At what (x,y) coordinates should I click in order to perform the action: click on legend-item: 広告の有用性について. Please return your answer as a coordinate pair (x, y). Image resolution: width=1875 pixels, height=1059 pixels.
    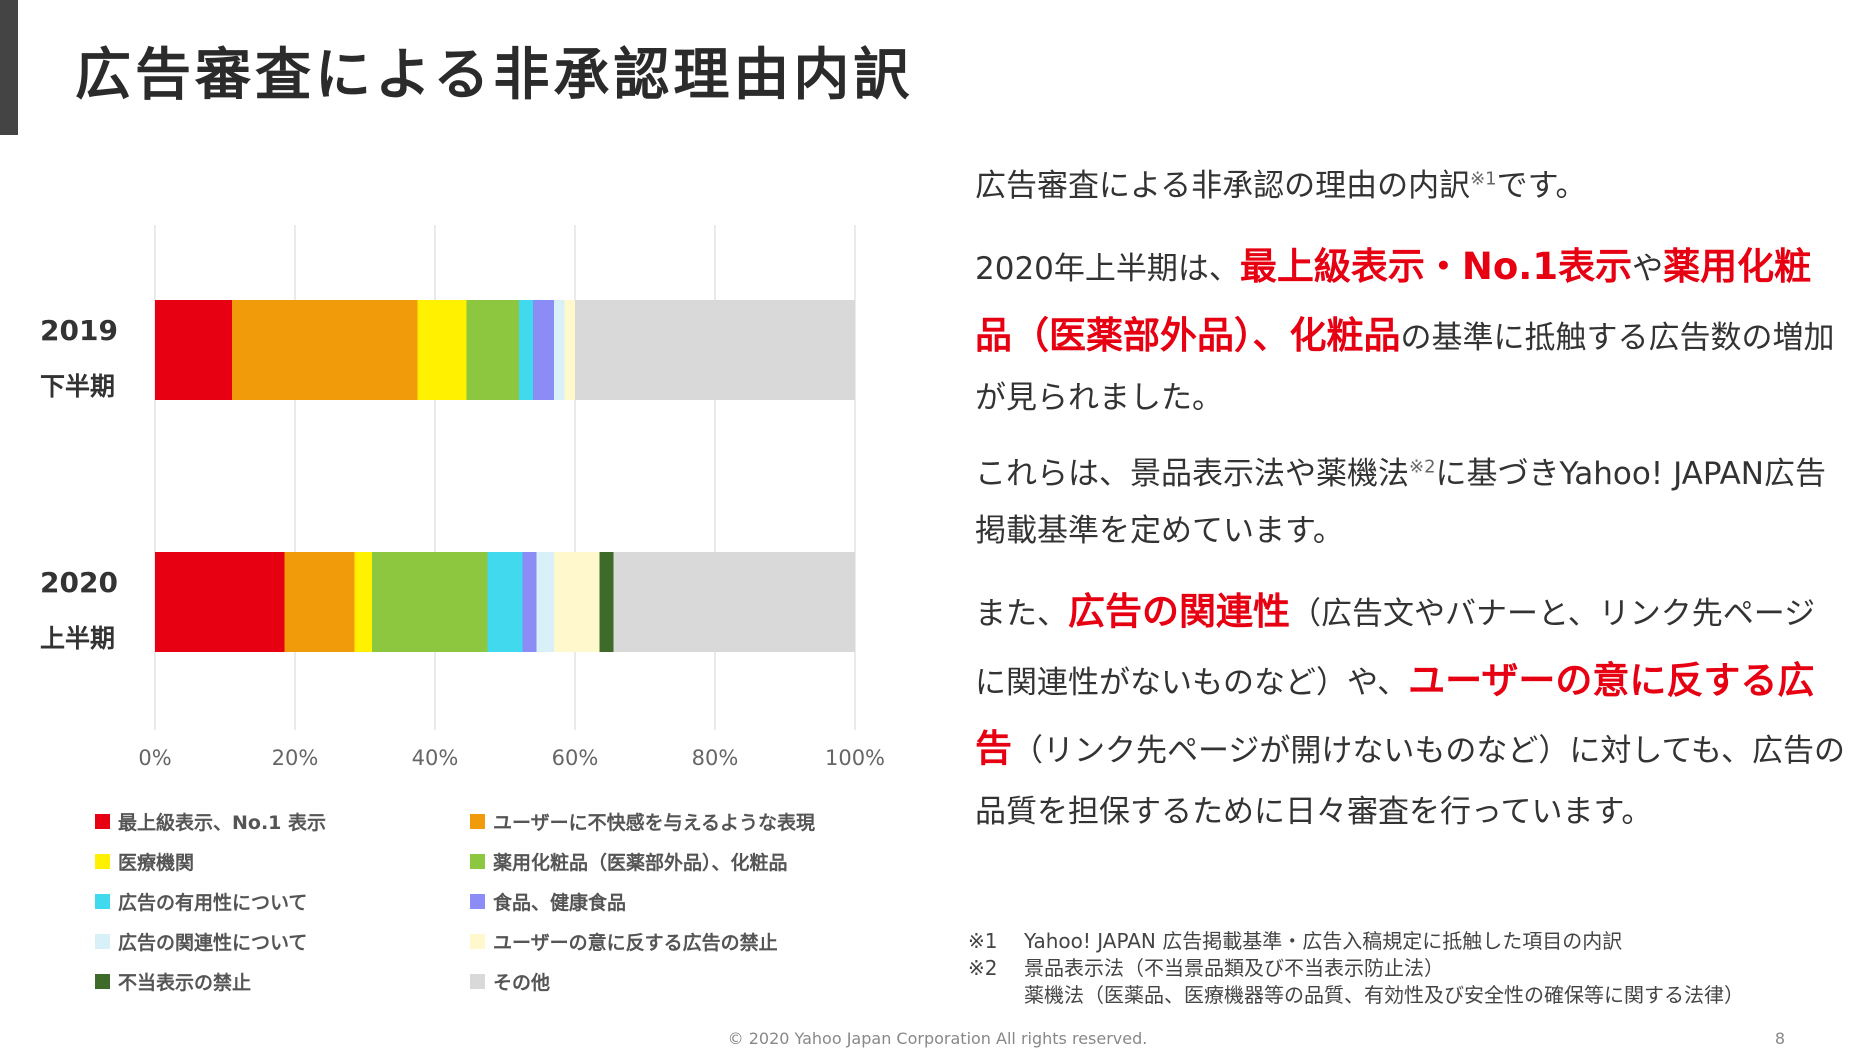
    Looking at the image, I should click on (201, 901).